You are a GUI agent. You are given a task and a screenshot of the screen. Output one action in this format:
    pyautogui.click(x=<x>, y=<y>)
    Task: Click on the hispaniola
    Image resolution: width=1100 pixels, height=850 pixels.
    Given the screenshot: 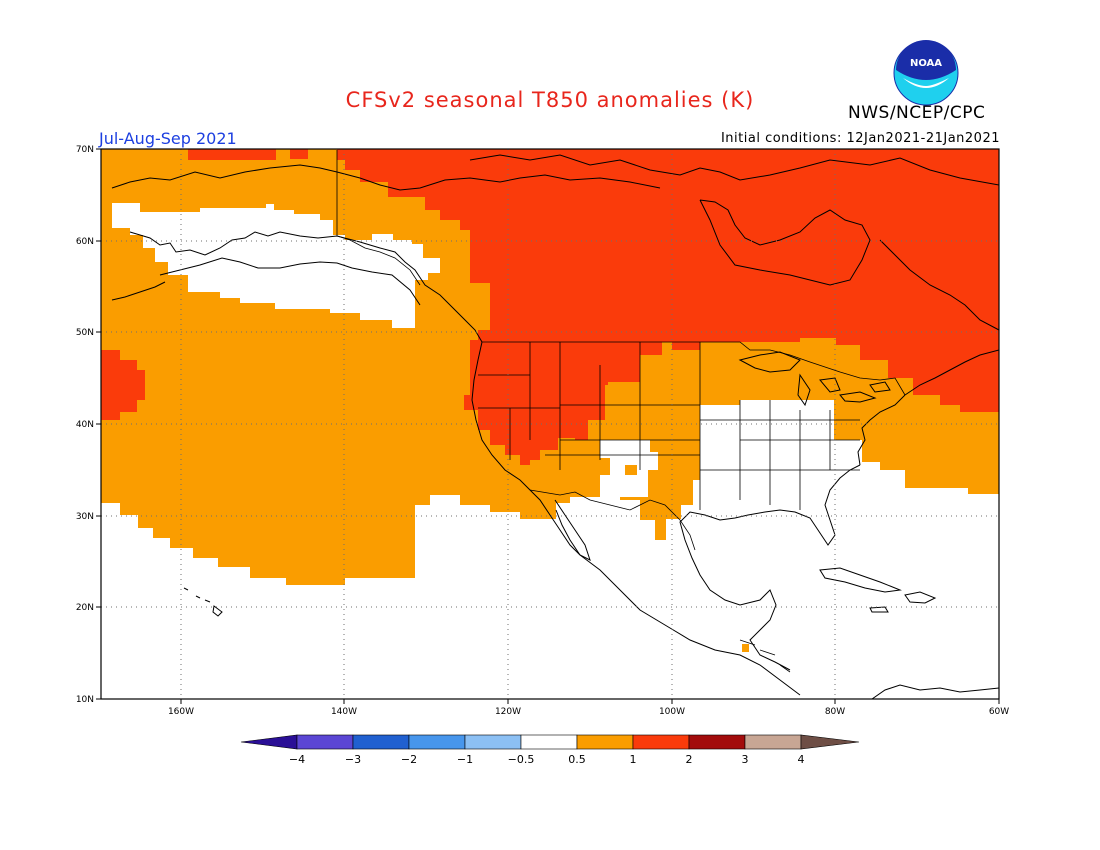 What is the action you would take?
    pyautogui.click(x=920, y=597)
    